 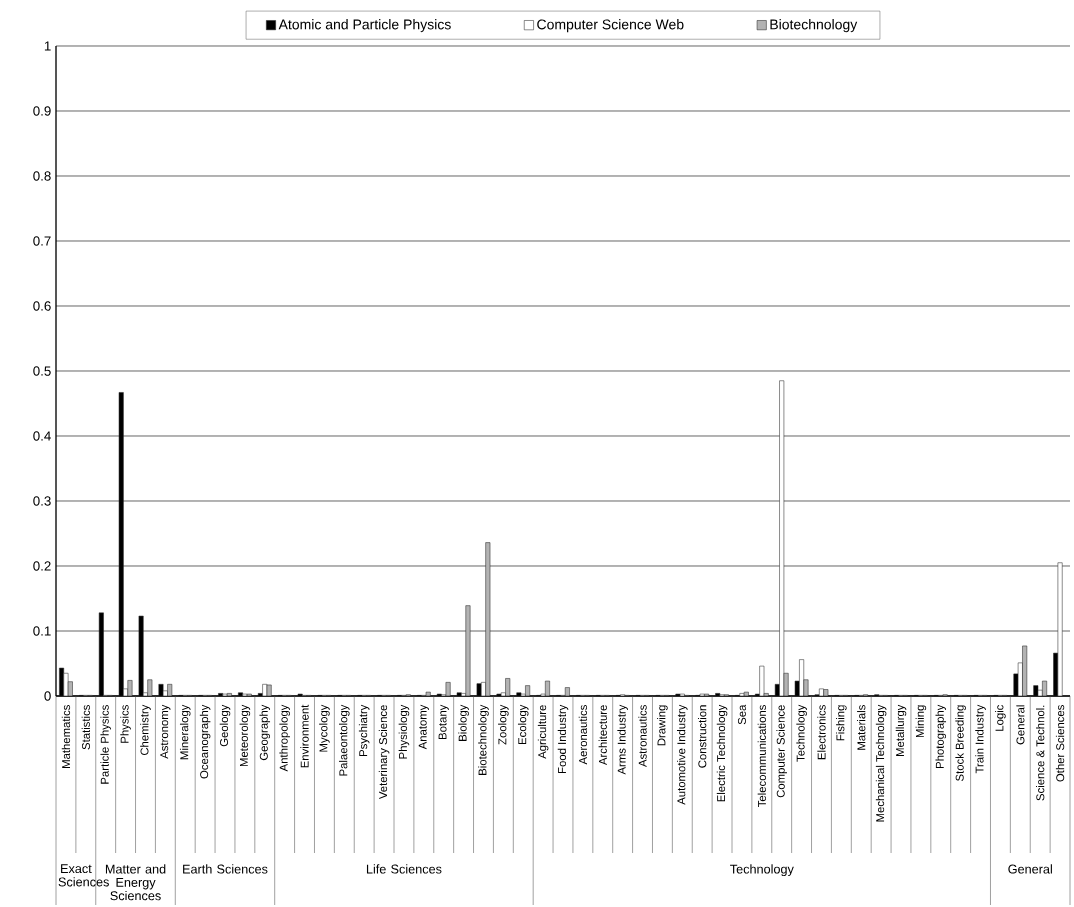 I want to click on x-tick-label: Fishing, so click(x=841, y=723).